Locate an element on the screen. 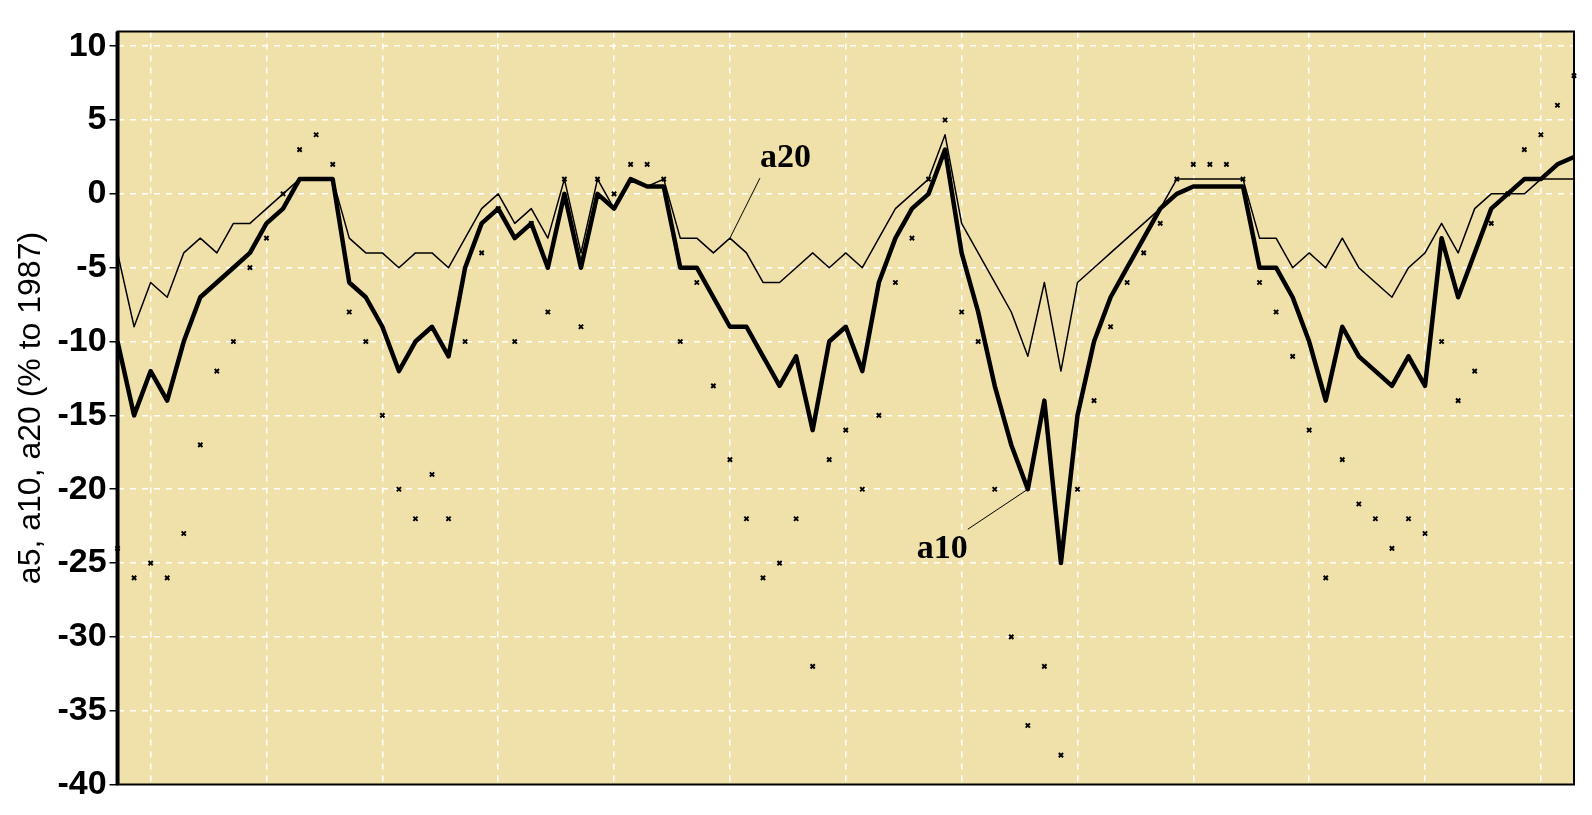 This screenshot has height=815, width=1592. y-tick-label: 10 is located at coordinates (87, 43).